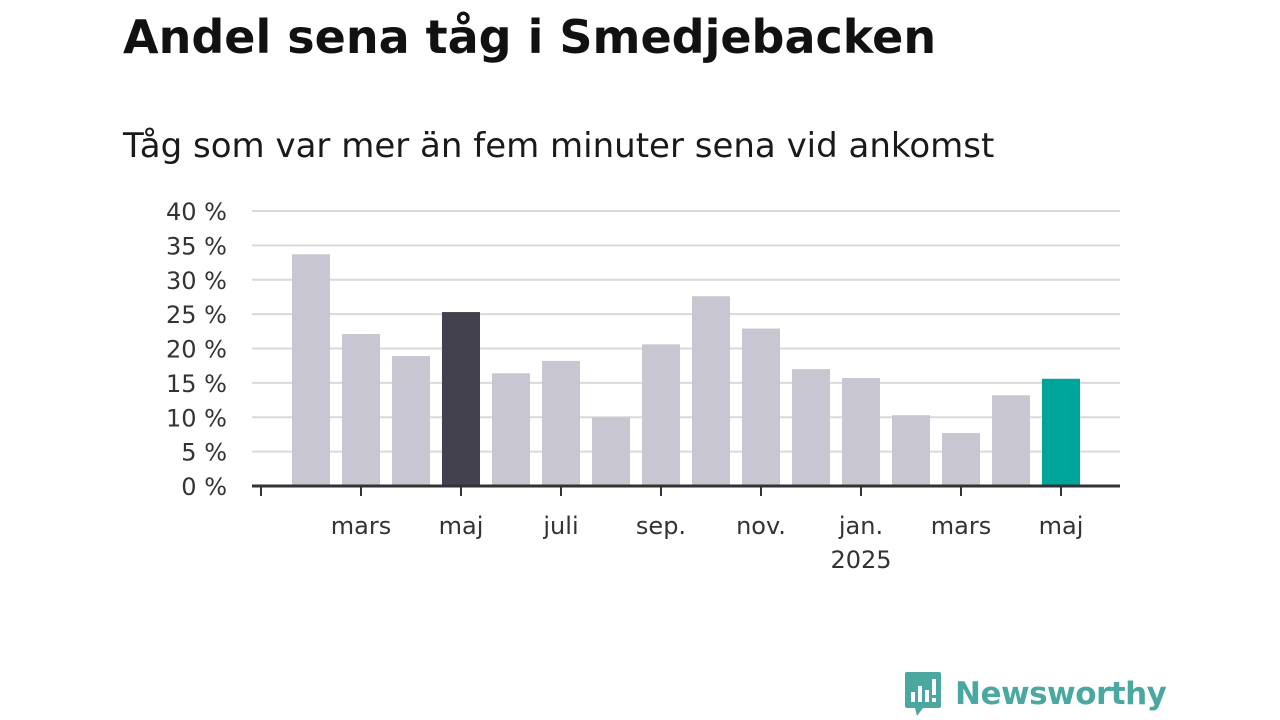 The height and width of the screenshot is (720, 1280). Describe the element at coordinates (196, 315) in the screenshot. I see `y-tick-label: 25 %` at that location.